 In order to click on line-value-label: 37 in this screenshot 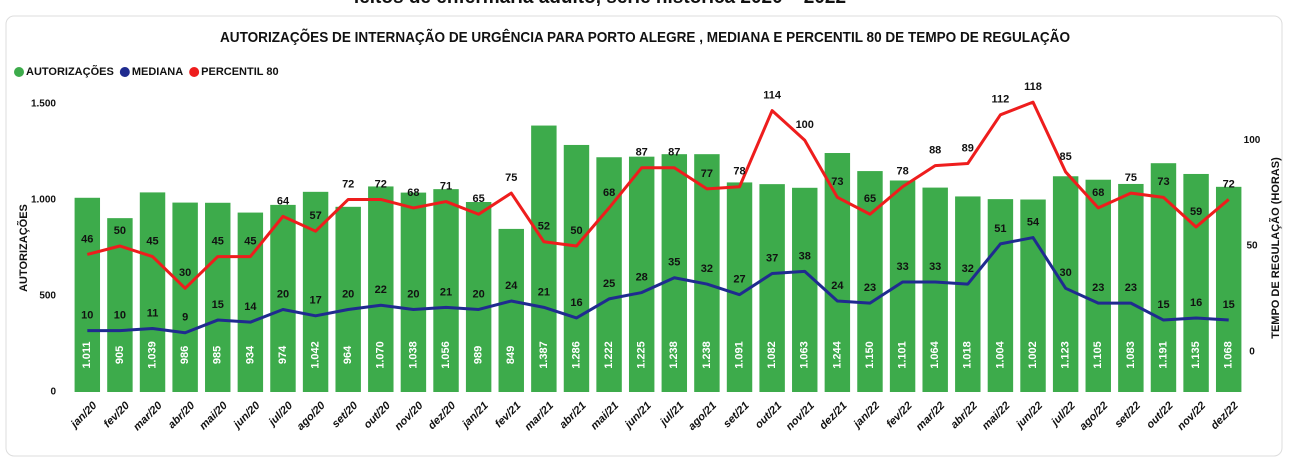, I will do `click(772, 258)`.